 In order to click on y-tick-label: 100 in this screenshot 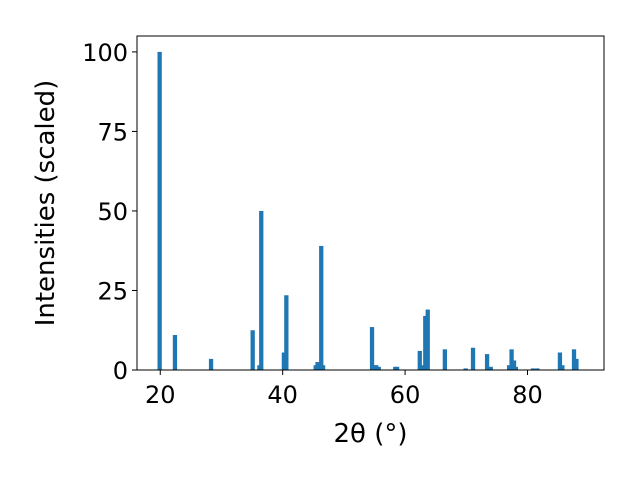, I will do `click(105, 53)`.